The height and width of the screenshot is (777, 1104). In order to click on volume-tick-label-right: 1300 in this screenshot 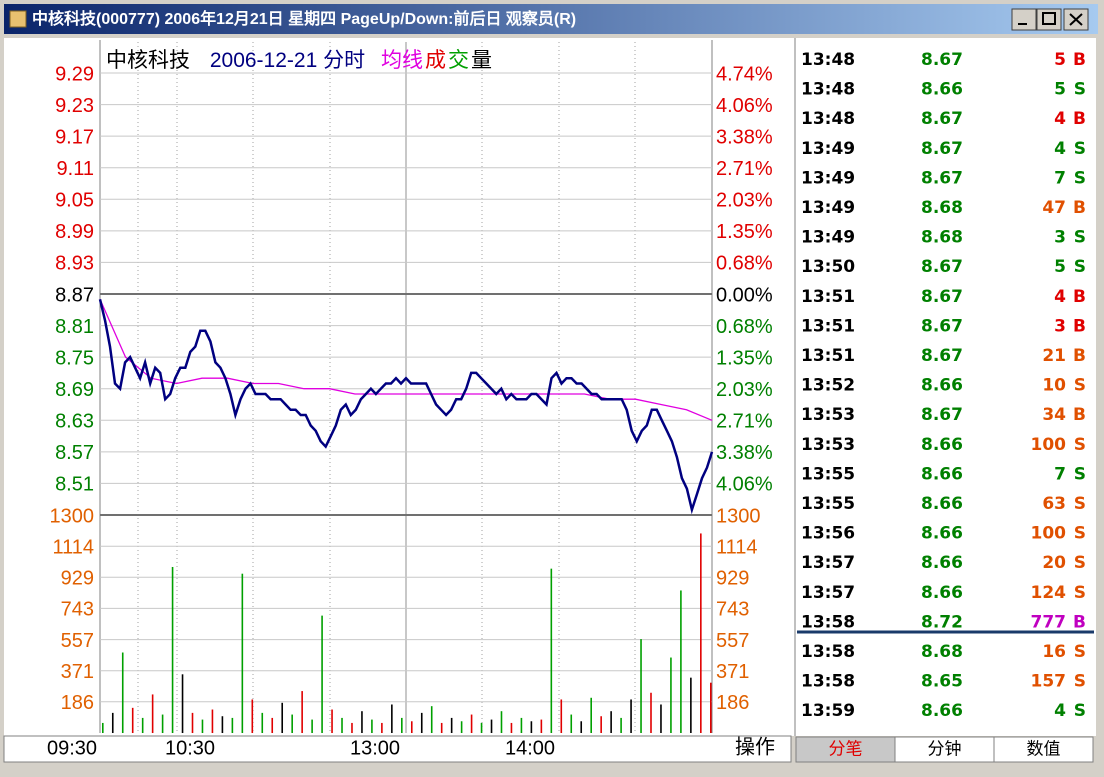, I will do `click(738, 516)`.